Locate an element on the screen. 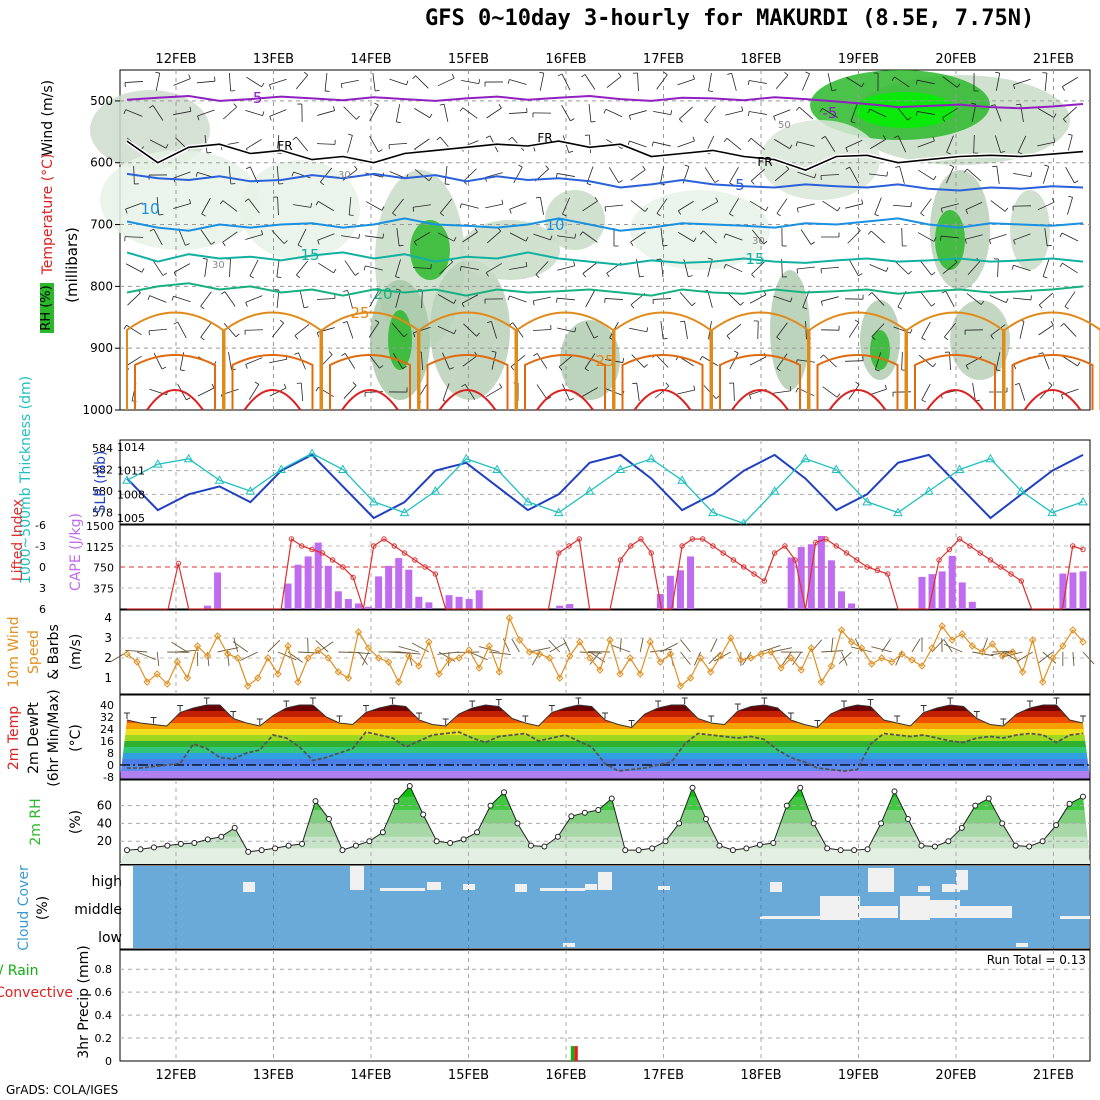 The image size is (1100, 1100). temp-tick-label: -8 is located at coordinates (108, 777).